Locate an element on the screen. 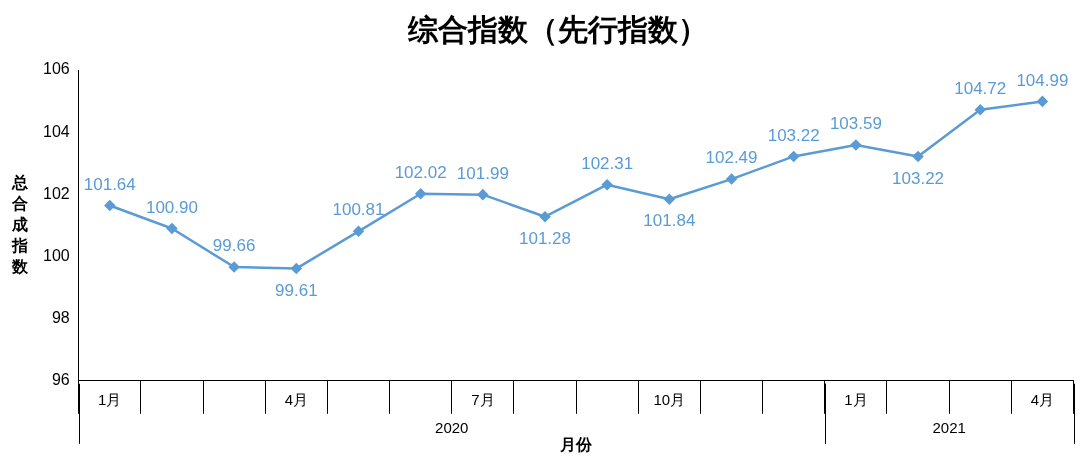 This screenshot has height=463, width=1080. data-label: 101.84 is located at coordinates (669, 221).